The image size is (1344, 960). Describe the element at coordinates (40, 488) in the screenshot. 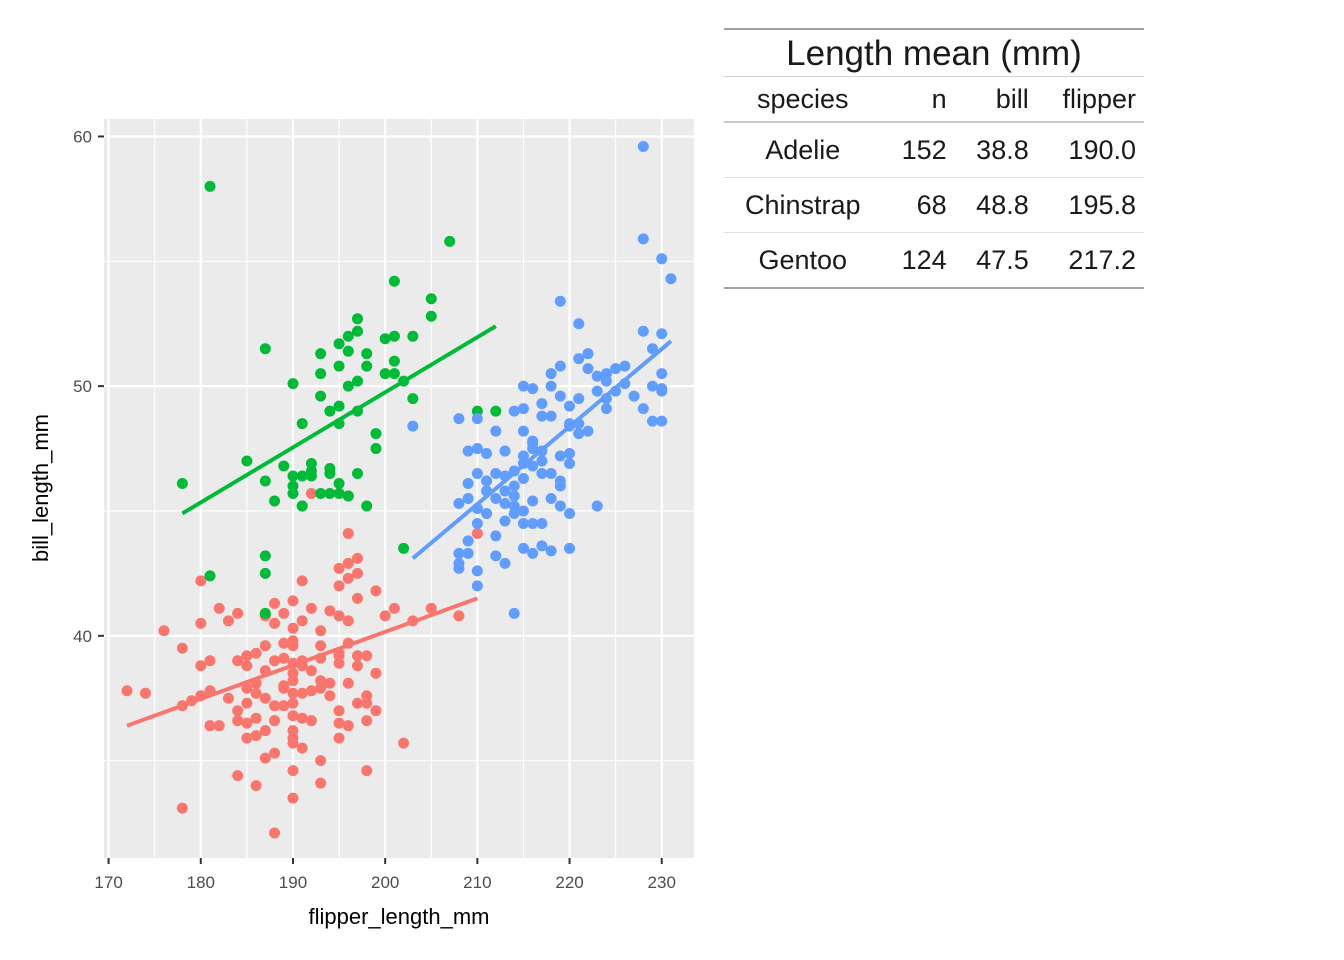

I see `y-axis-title: bill_length_mm` at that location.